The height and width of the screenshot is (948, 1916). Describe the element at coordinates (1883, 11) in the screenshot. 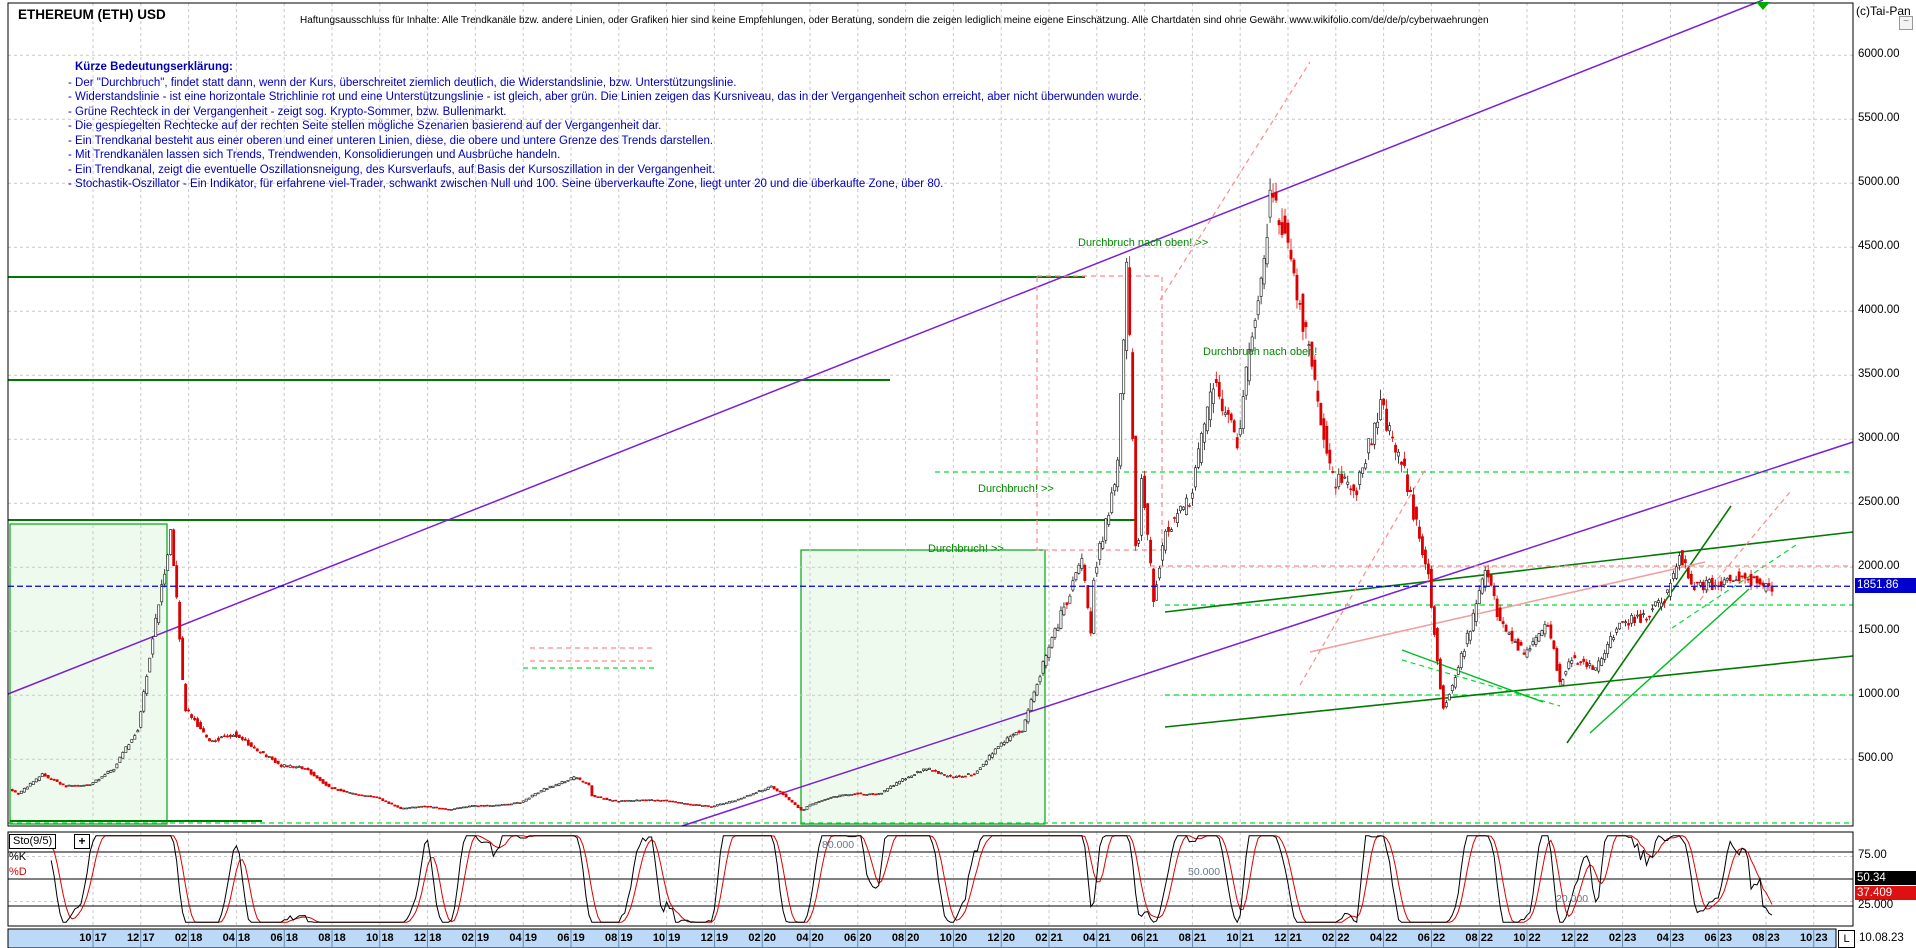

I see `copyright-label: (c)Tai-Pan` at that location.